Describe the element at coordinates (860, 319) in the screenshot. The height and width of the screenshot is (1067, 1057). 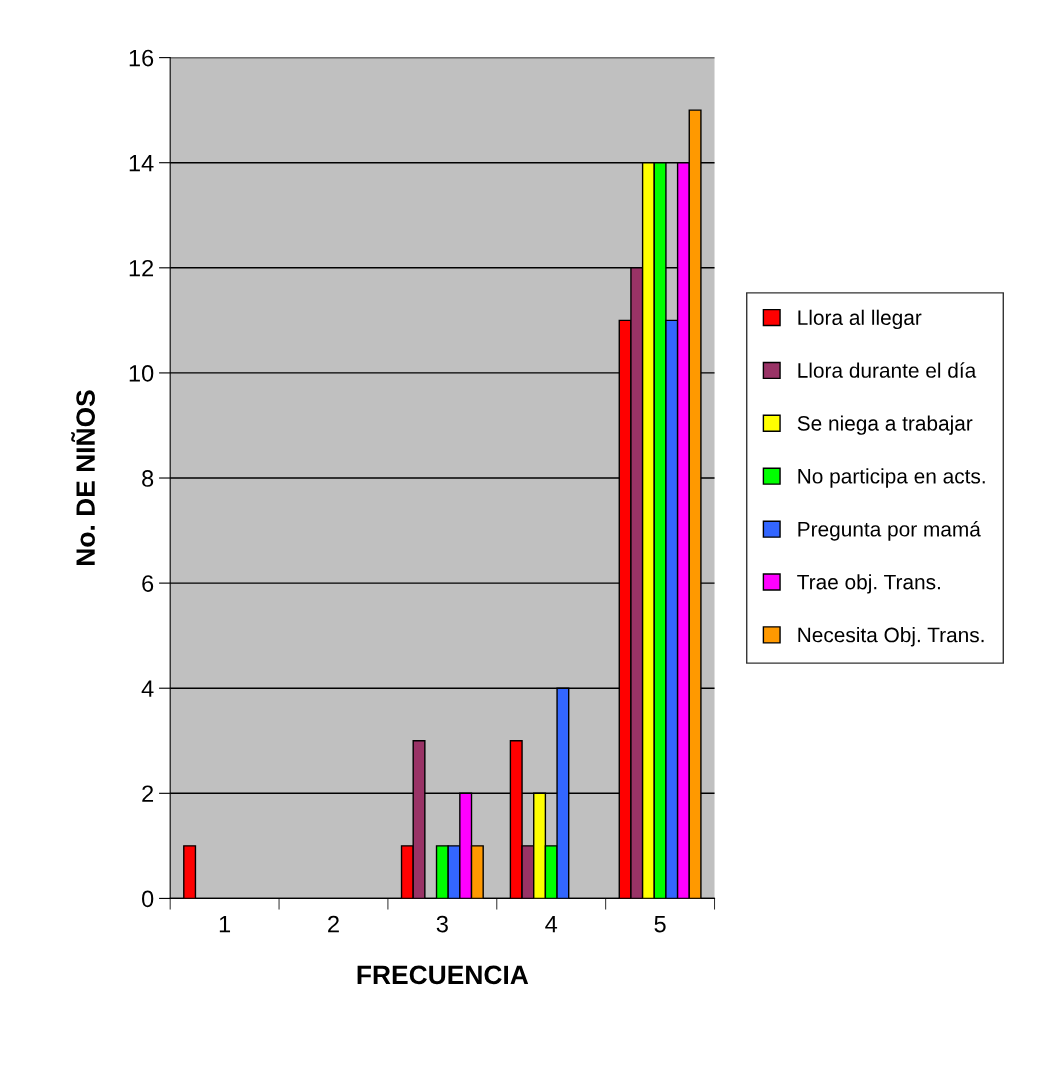
I see `legend-label: Llora al llegar` at that location.